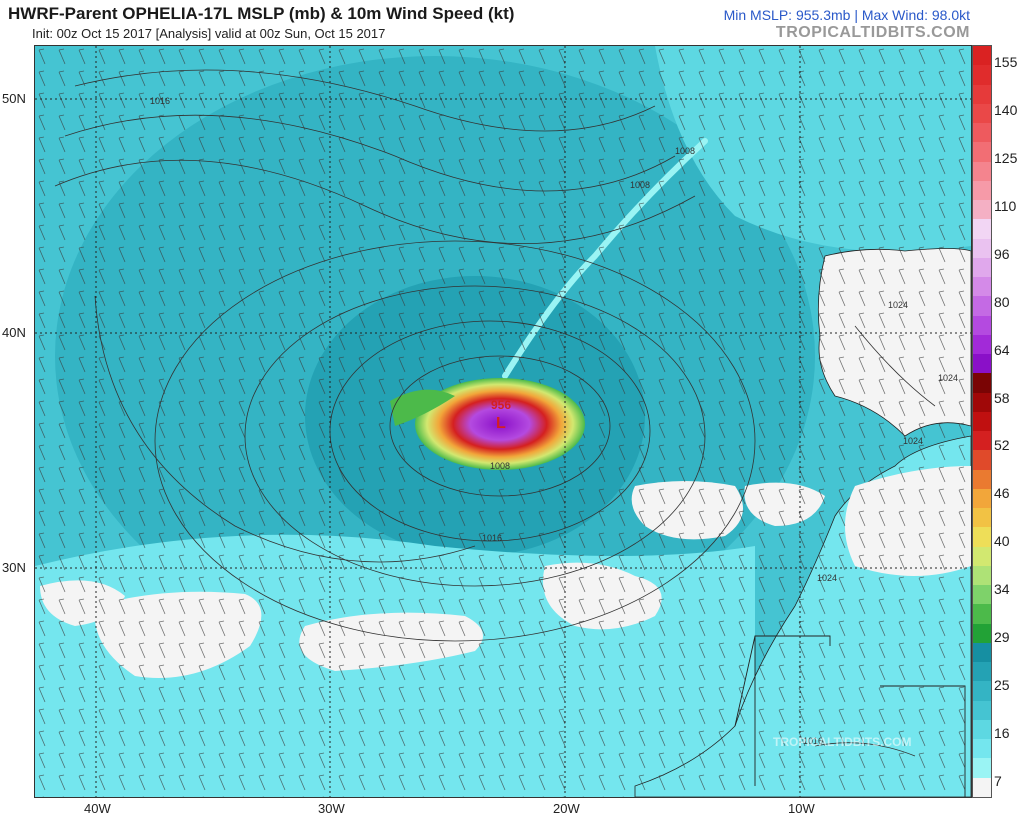 Image resolution: width=1024 pixels, height=817 pixels. What do you see at coordinates (872, 32) in the screenshot?
I see `brand-label: TROPICALTIDBITS.COM` at bounding box center [872, 32].